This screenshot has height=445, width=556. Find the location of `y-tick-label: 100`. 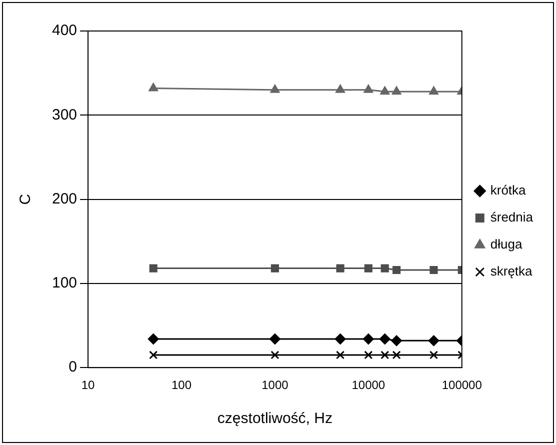

y-tick-label: 100 is located at coordinates (65, 283).